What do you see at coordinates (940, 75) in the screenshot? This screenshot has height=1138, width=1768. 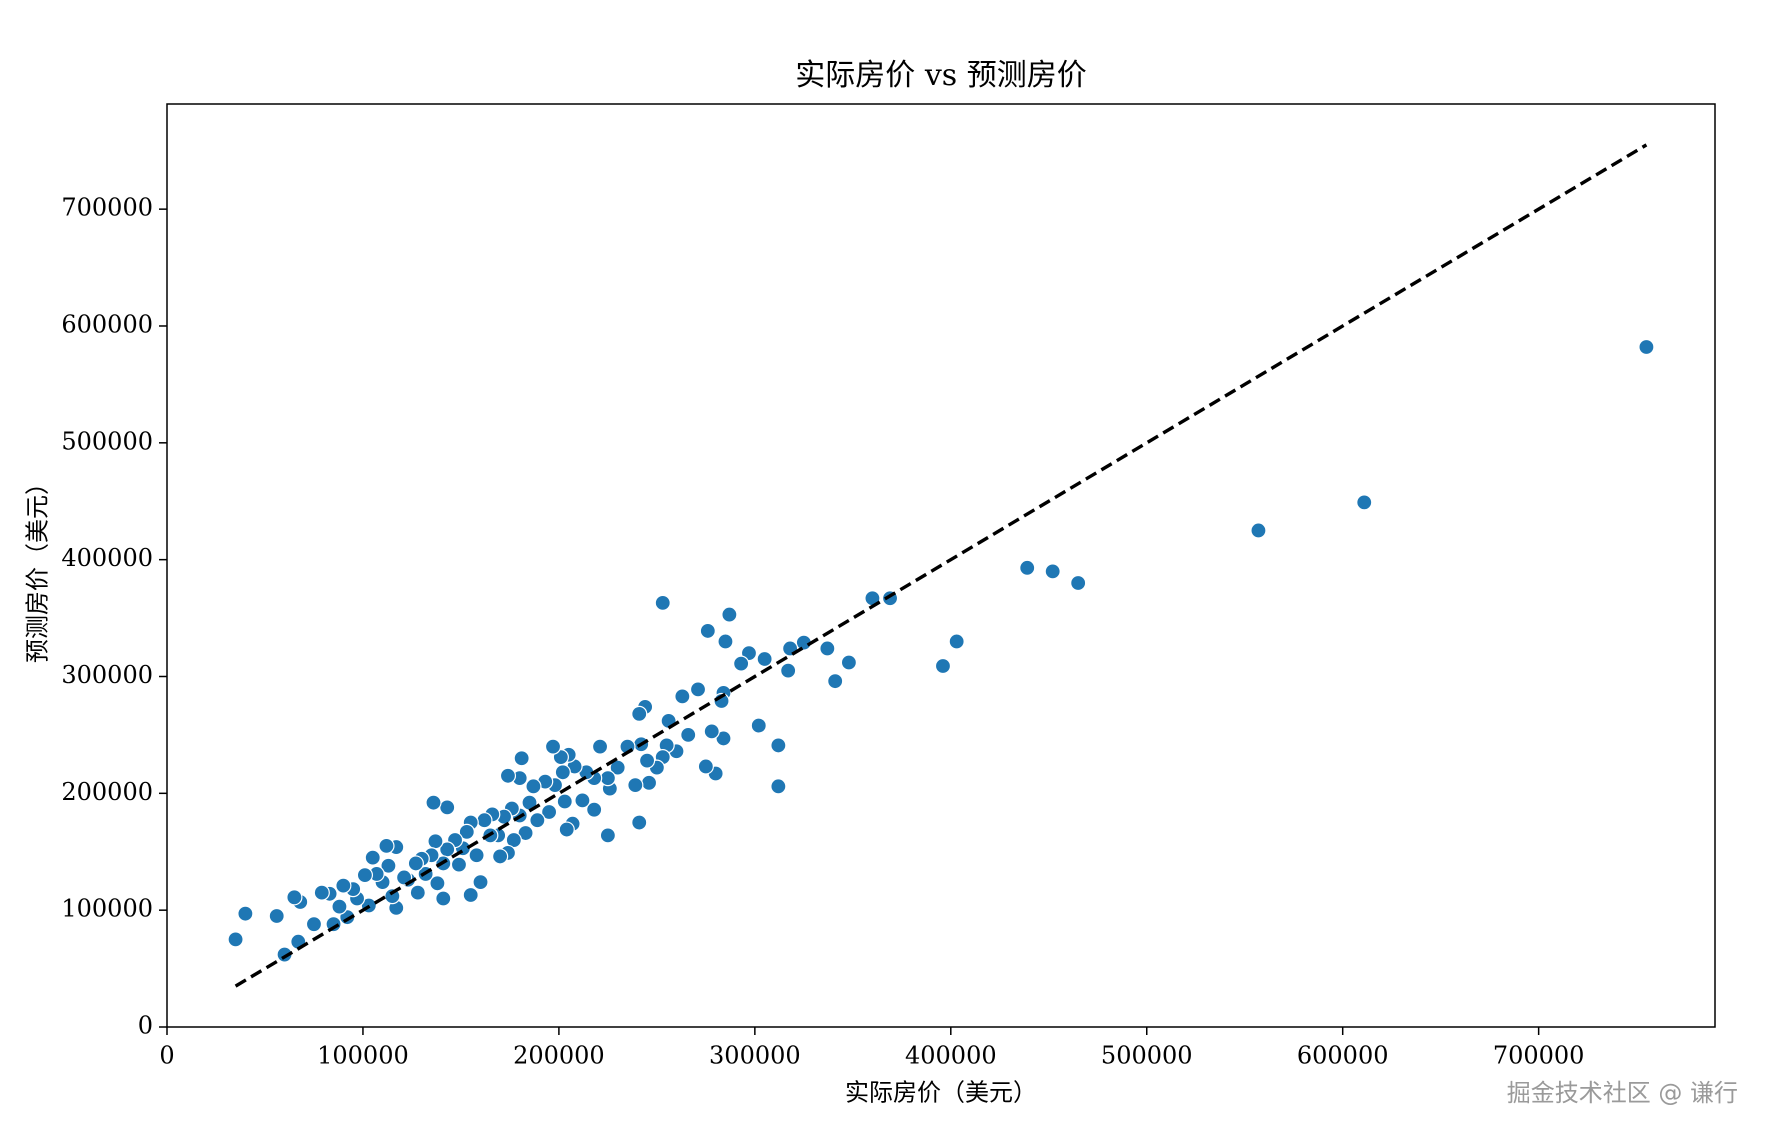 I see `chart-title: 实际房价 vs 预测房价` at bounding box center [940, 75].